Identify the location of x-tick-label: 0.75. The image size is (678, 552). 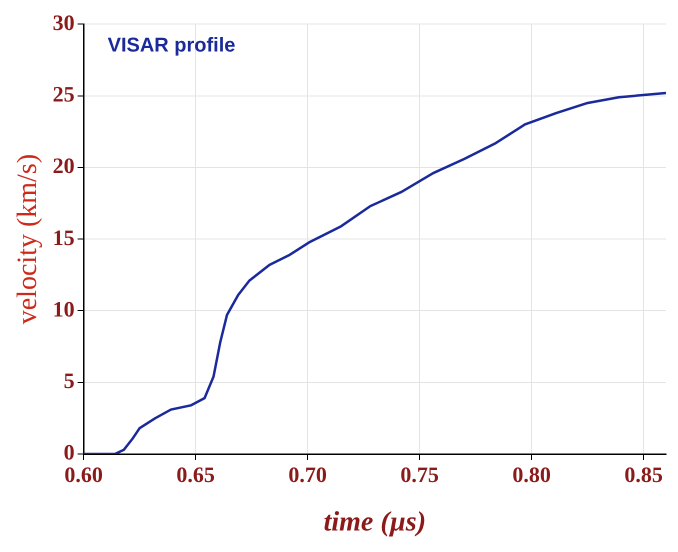
(419, 474).